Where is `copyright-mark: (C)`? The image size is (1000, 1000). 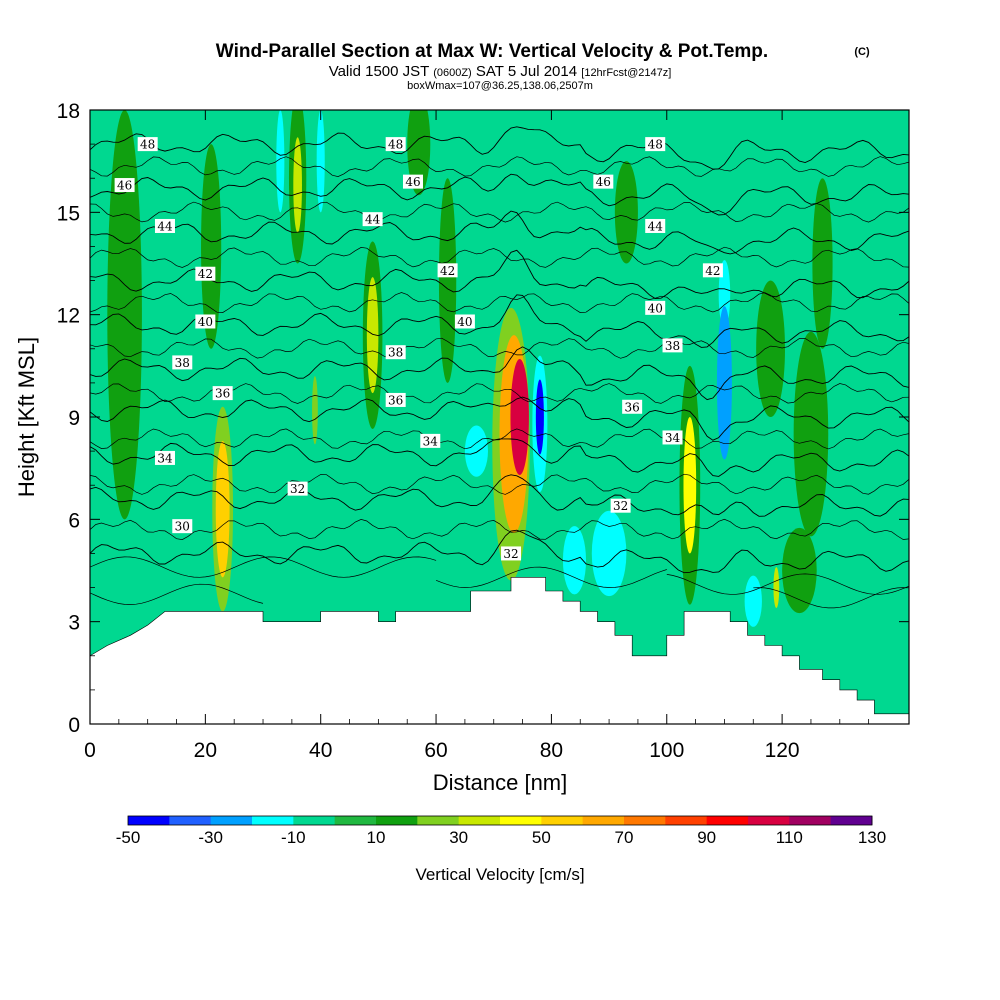
copyright-mark: (C) is located at coordinates (862, 52).